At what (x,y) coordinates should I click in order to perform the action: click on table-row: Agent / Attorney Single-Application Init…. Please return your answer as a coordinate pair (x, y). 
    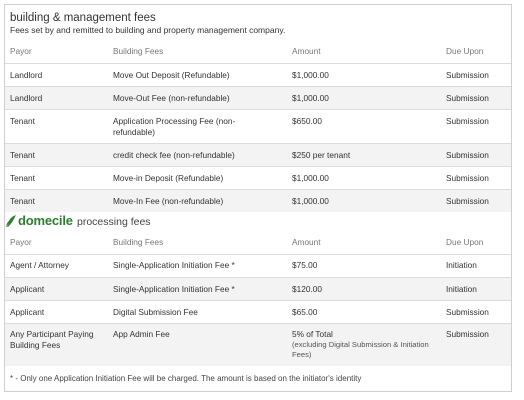
    Looking at the image, I should click on (258, 266).